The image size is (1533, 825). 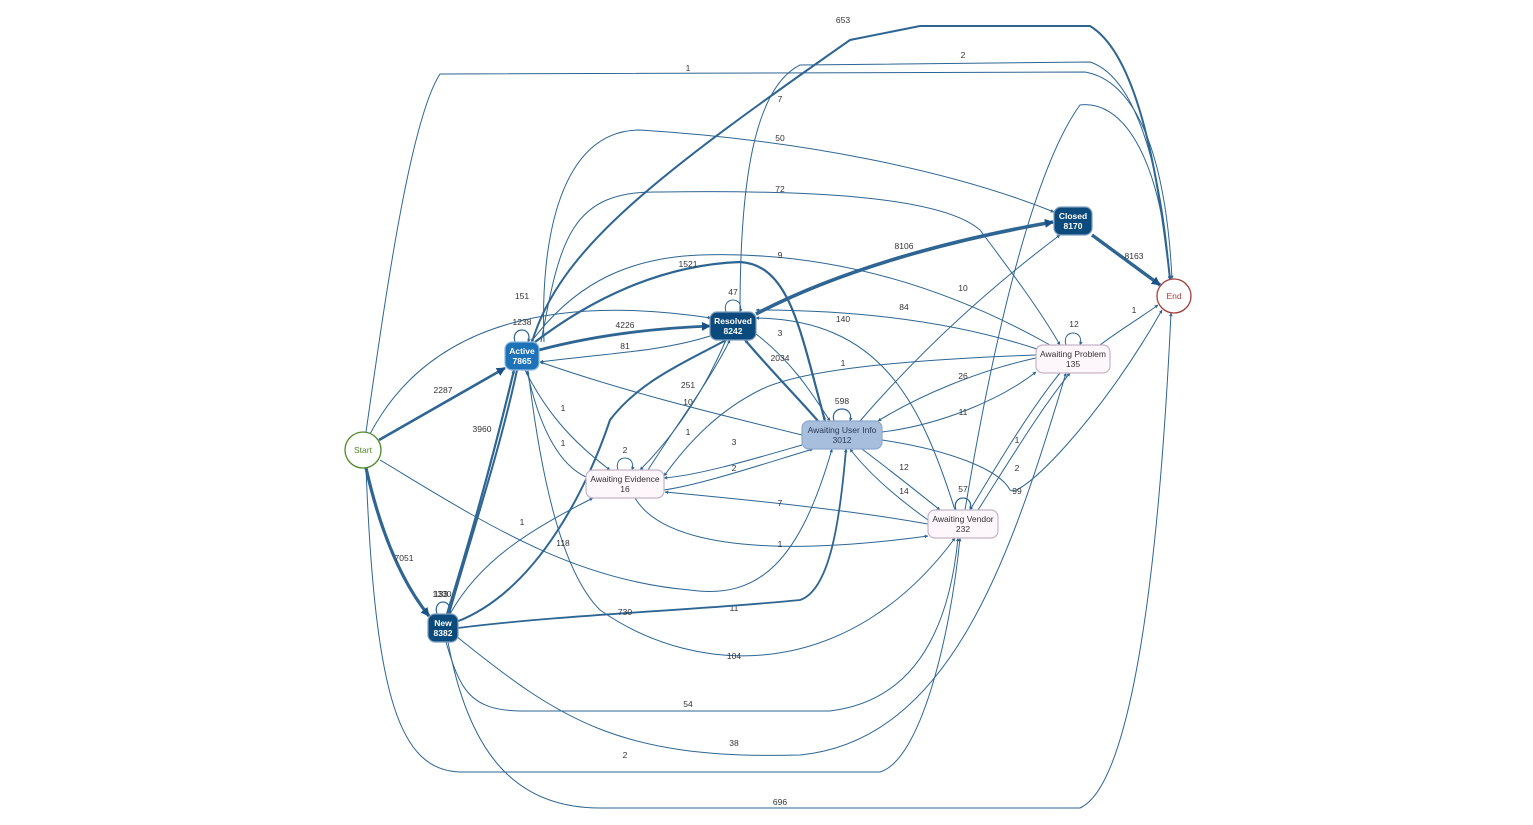 I want to click on node-start: Start, so click(x=363, y=450).